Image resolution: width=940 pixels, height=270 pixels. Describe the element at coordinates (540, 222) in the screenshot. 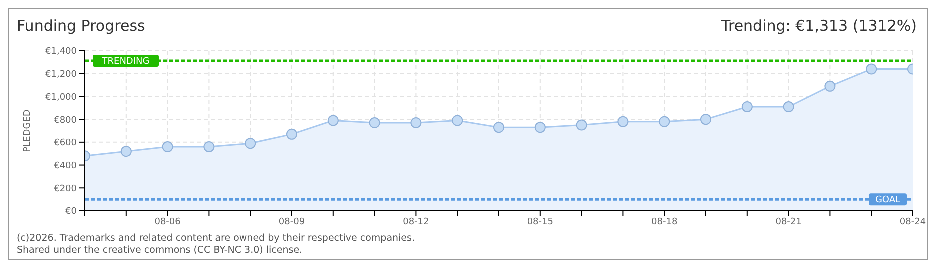

I see `x-tick-label: 08-15` at that location.